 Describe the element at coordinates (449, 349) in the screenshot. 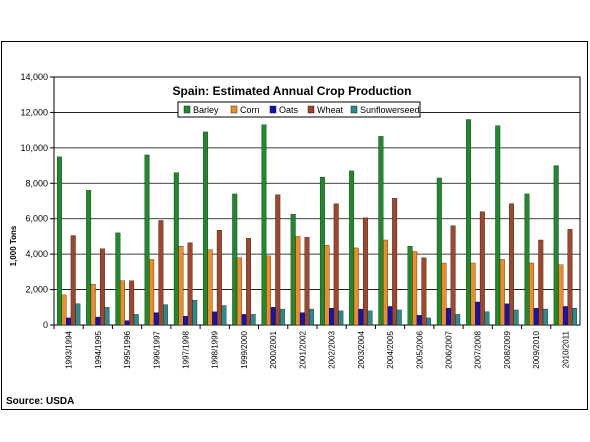

I see `x-tick-label: 2006/2007` at that location.